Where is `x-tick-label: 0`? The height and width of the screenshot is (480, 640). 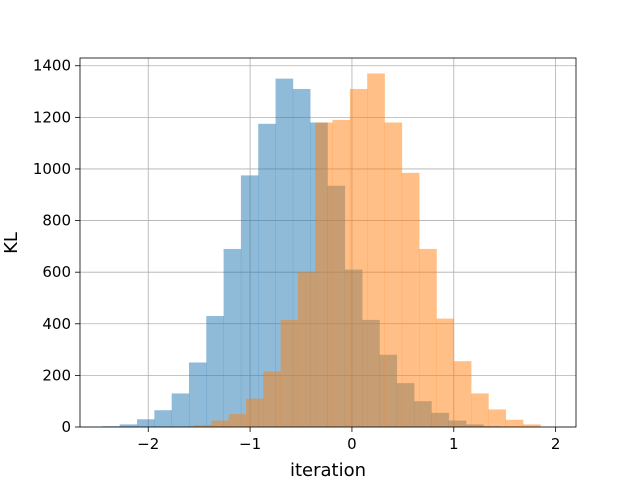
x-tick-label: 0 is located at coordinates (352, 444).